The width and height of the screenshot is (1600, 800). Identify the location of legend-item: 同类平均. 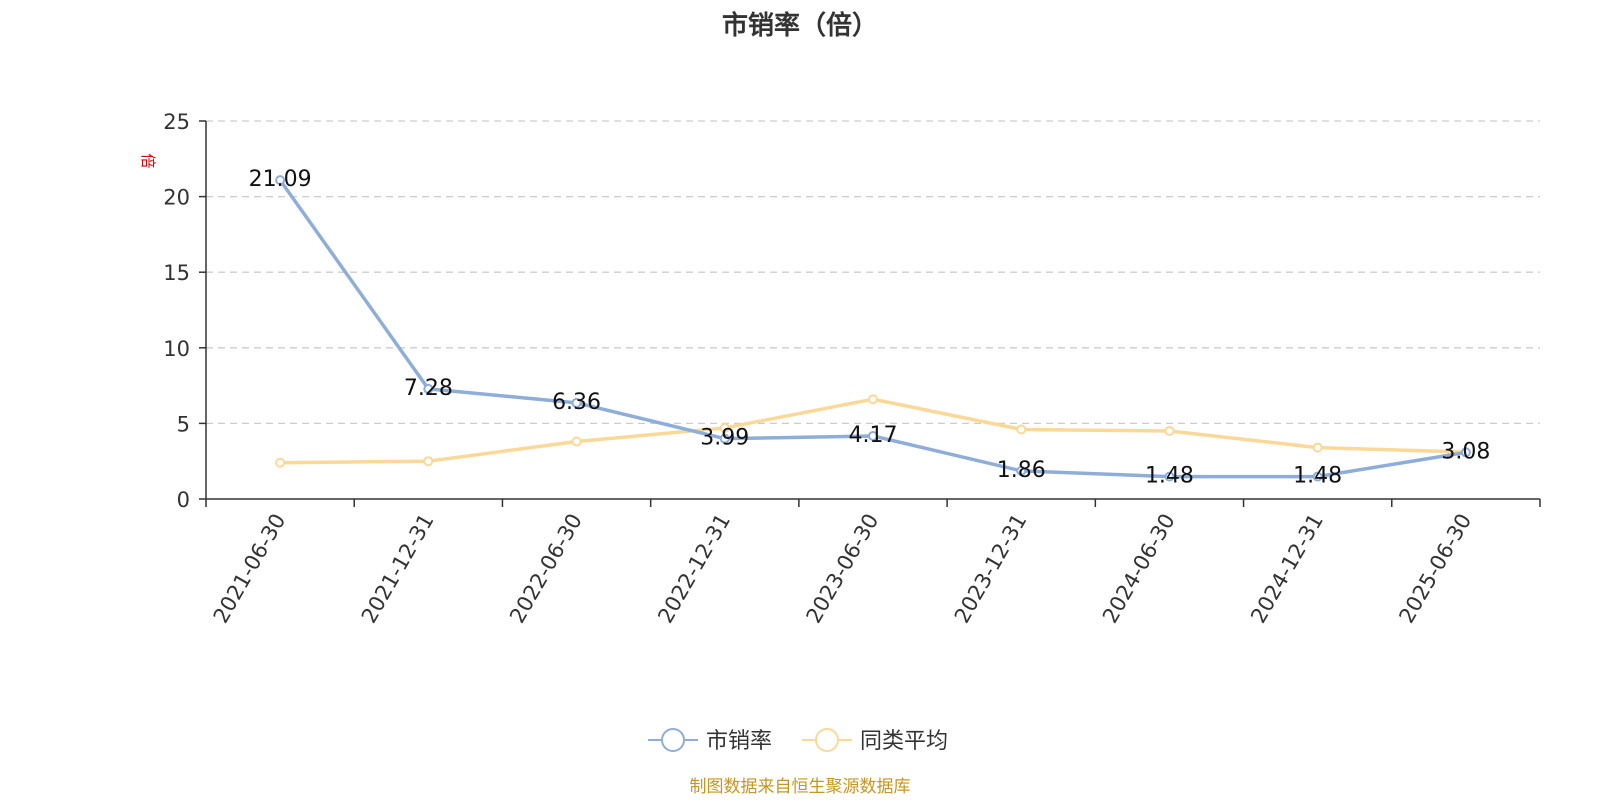
(875, 741).